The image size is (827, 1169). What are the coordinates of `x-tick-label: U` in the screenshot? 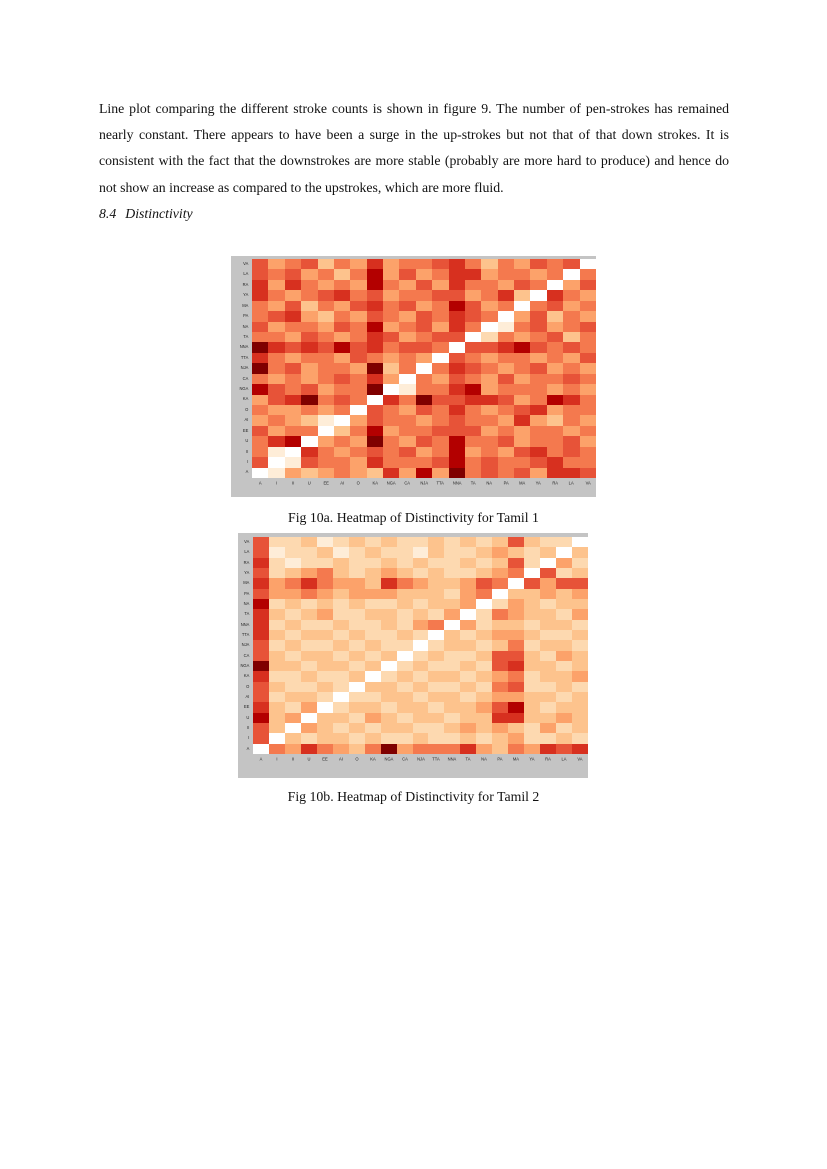 It's located at (309, 484).